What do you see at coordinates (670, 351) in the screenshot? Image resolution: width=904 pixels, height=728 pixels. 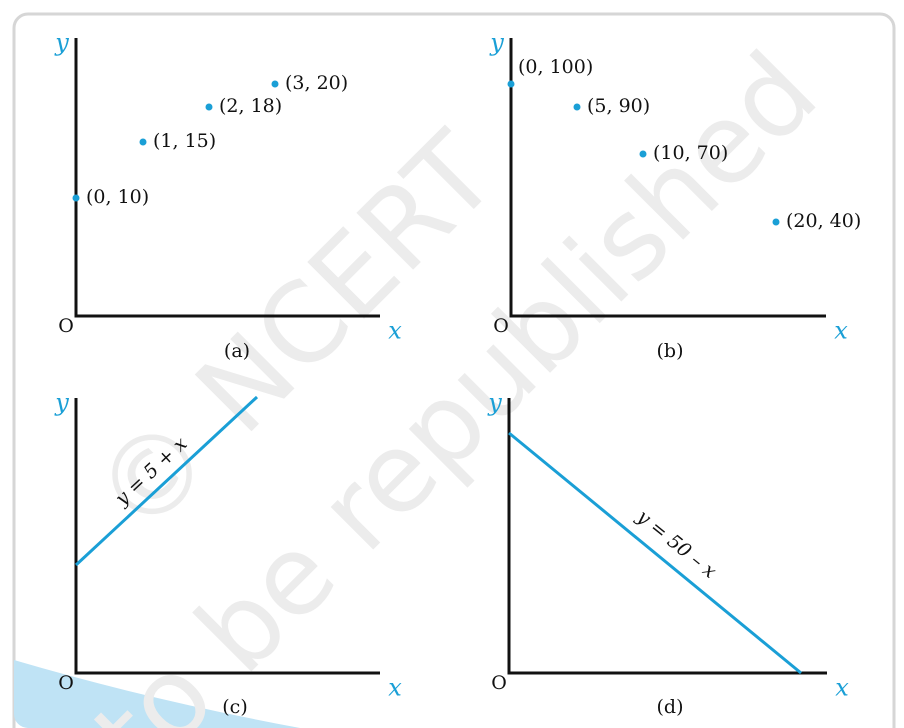 I see `caption: (b)` at bounding box center [670, 351].